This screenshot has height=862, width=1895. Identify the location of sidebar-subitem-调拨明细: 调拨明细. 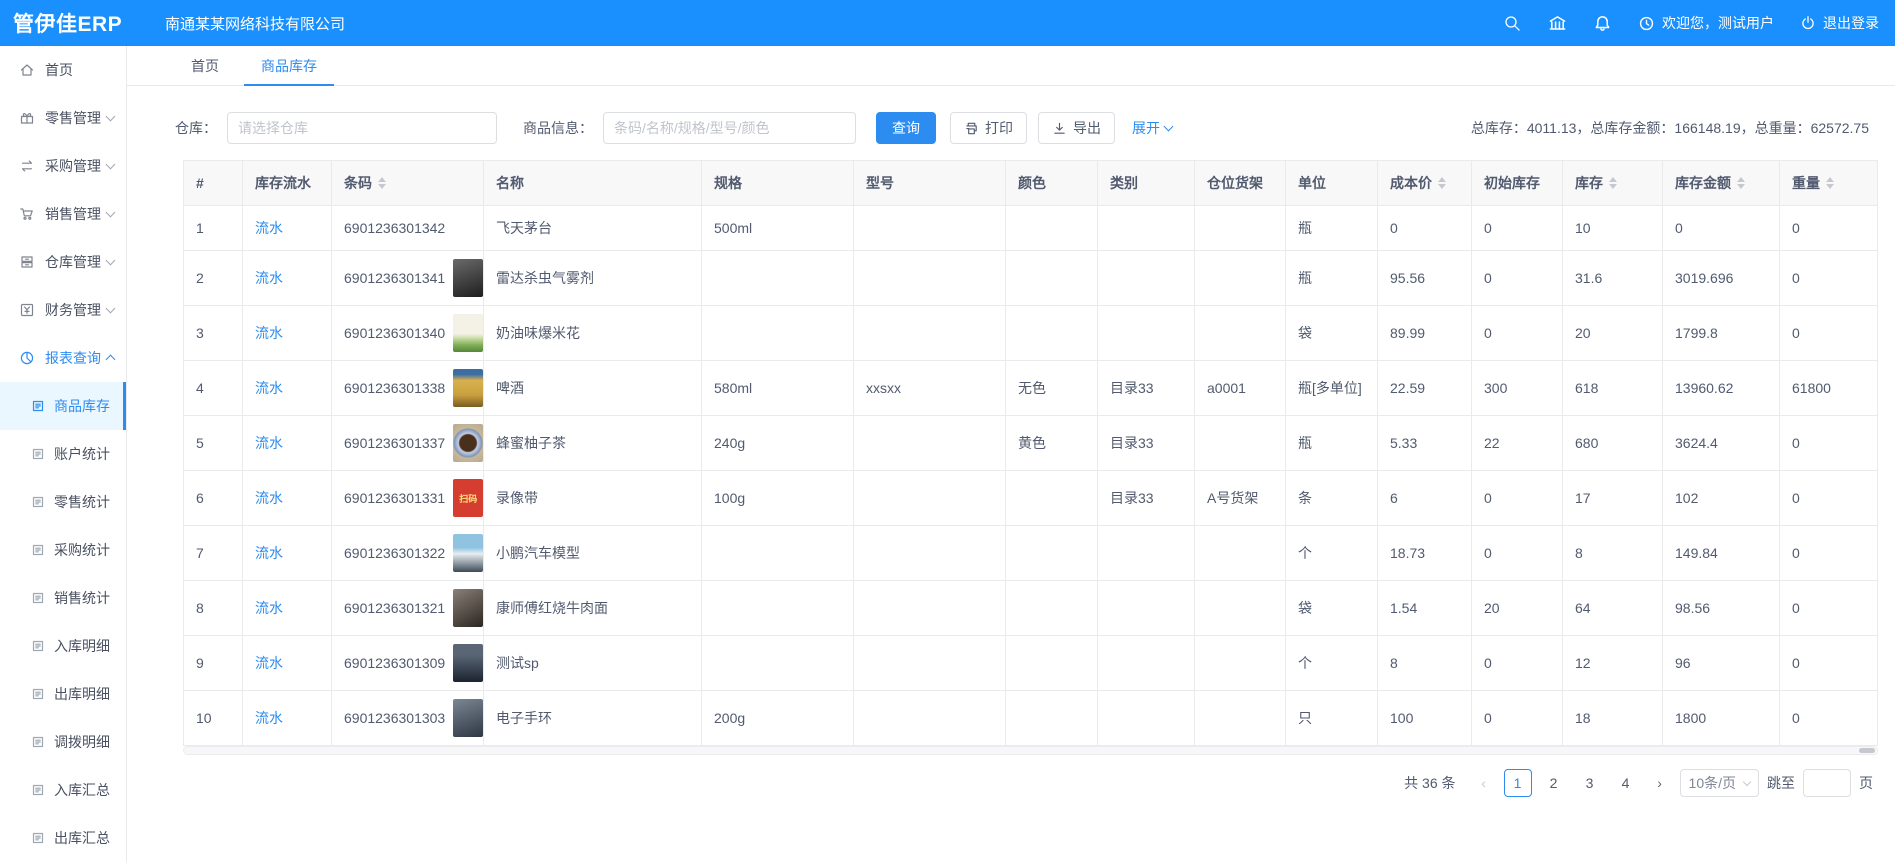
(63, 742).